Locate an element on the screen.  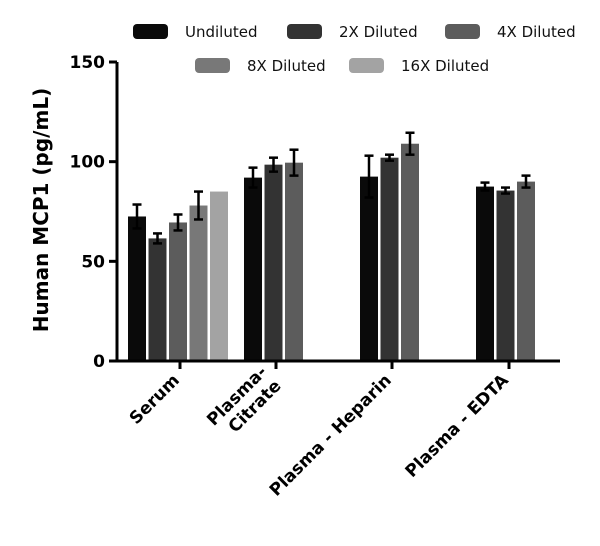
x-category-label: Serum is located at coordinates (155, 400).